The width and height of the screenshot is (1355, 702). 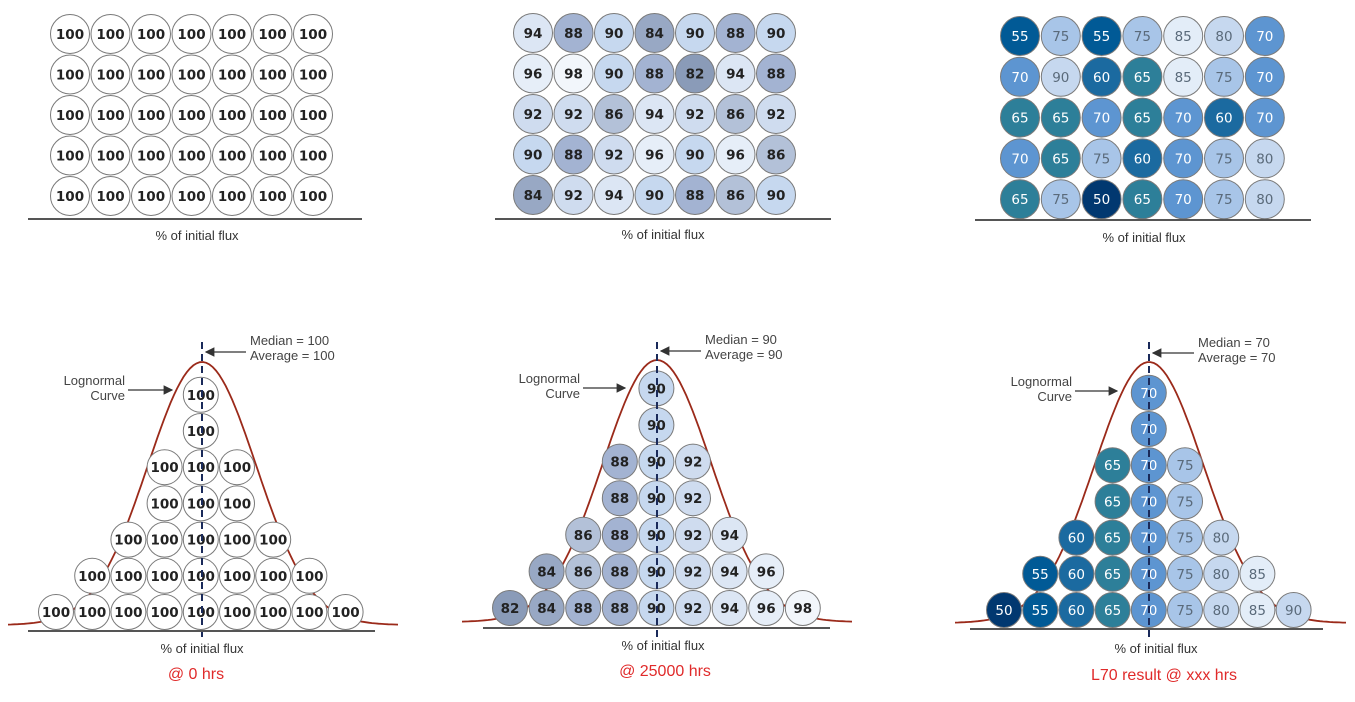 I want to click on grid-ball: 94, so click(x=614, y=195).